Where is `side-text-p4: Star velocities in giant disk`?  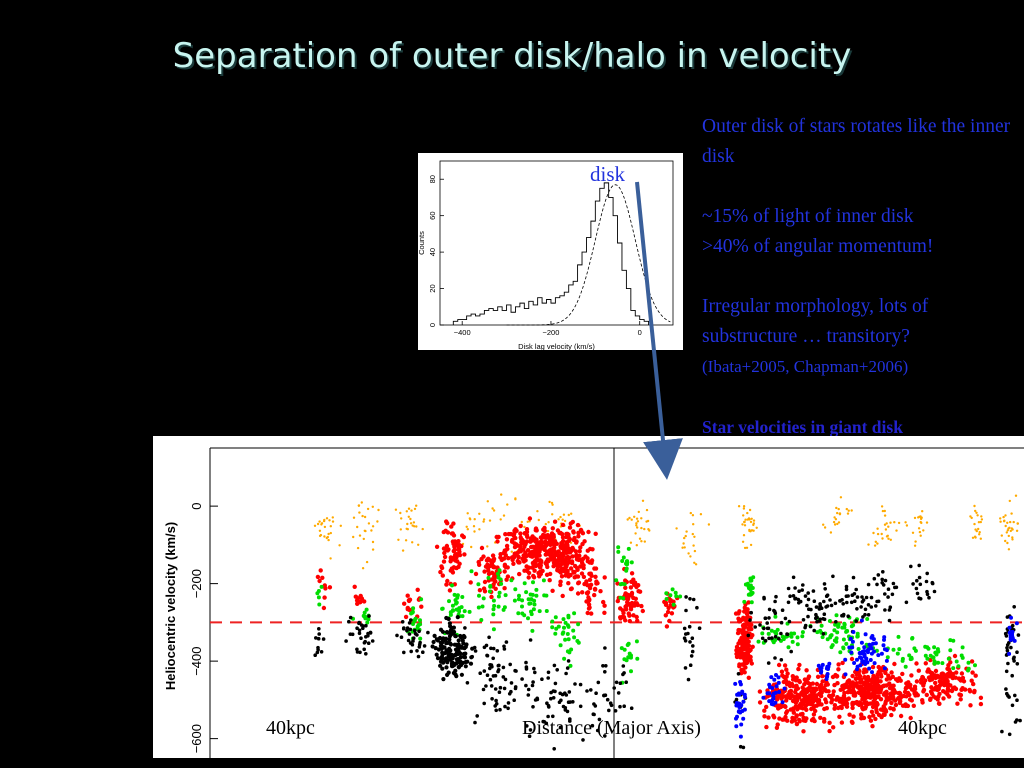 side-text-p4: Star velocities in giant disk is located at coordinates (802, 427).